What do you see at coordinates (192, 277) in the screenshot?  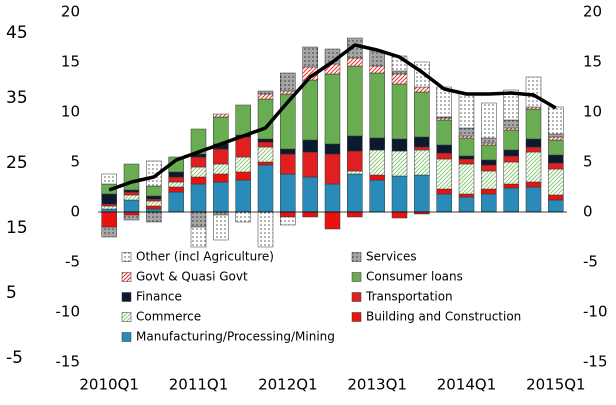 I see `legend-label: Govt & Quasi Govt` at bounding box center [192, 277].